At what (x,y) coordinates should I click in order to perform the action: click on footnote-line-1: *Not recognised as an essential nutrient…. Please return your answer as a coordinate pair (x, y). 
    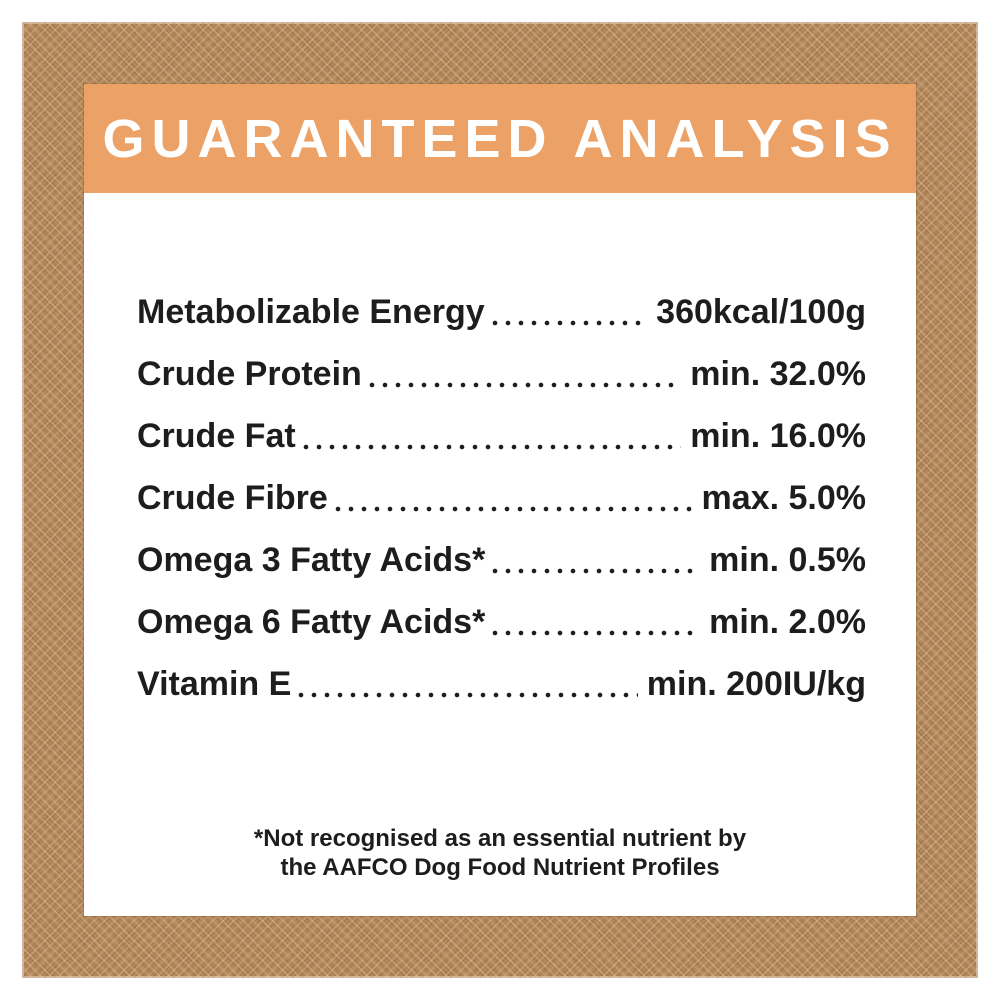
    Looking at the image, I should click on (500, 838).